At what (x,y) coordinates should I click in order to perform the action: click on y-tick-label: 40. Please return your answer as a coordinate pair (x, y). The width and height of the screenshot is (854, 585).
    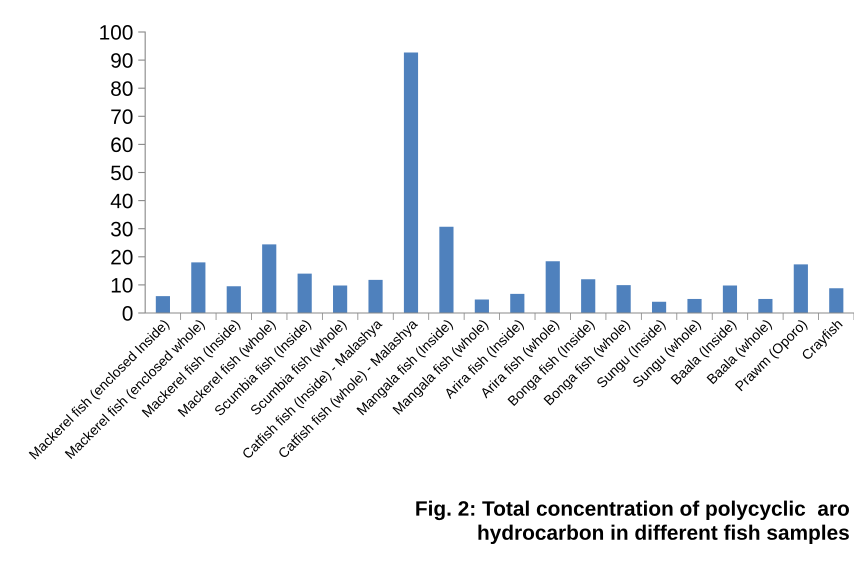
    Looking at the image, I should click on (121, 201).